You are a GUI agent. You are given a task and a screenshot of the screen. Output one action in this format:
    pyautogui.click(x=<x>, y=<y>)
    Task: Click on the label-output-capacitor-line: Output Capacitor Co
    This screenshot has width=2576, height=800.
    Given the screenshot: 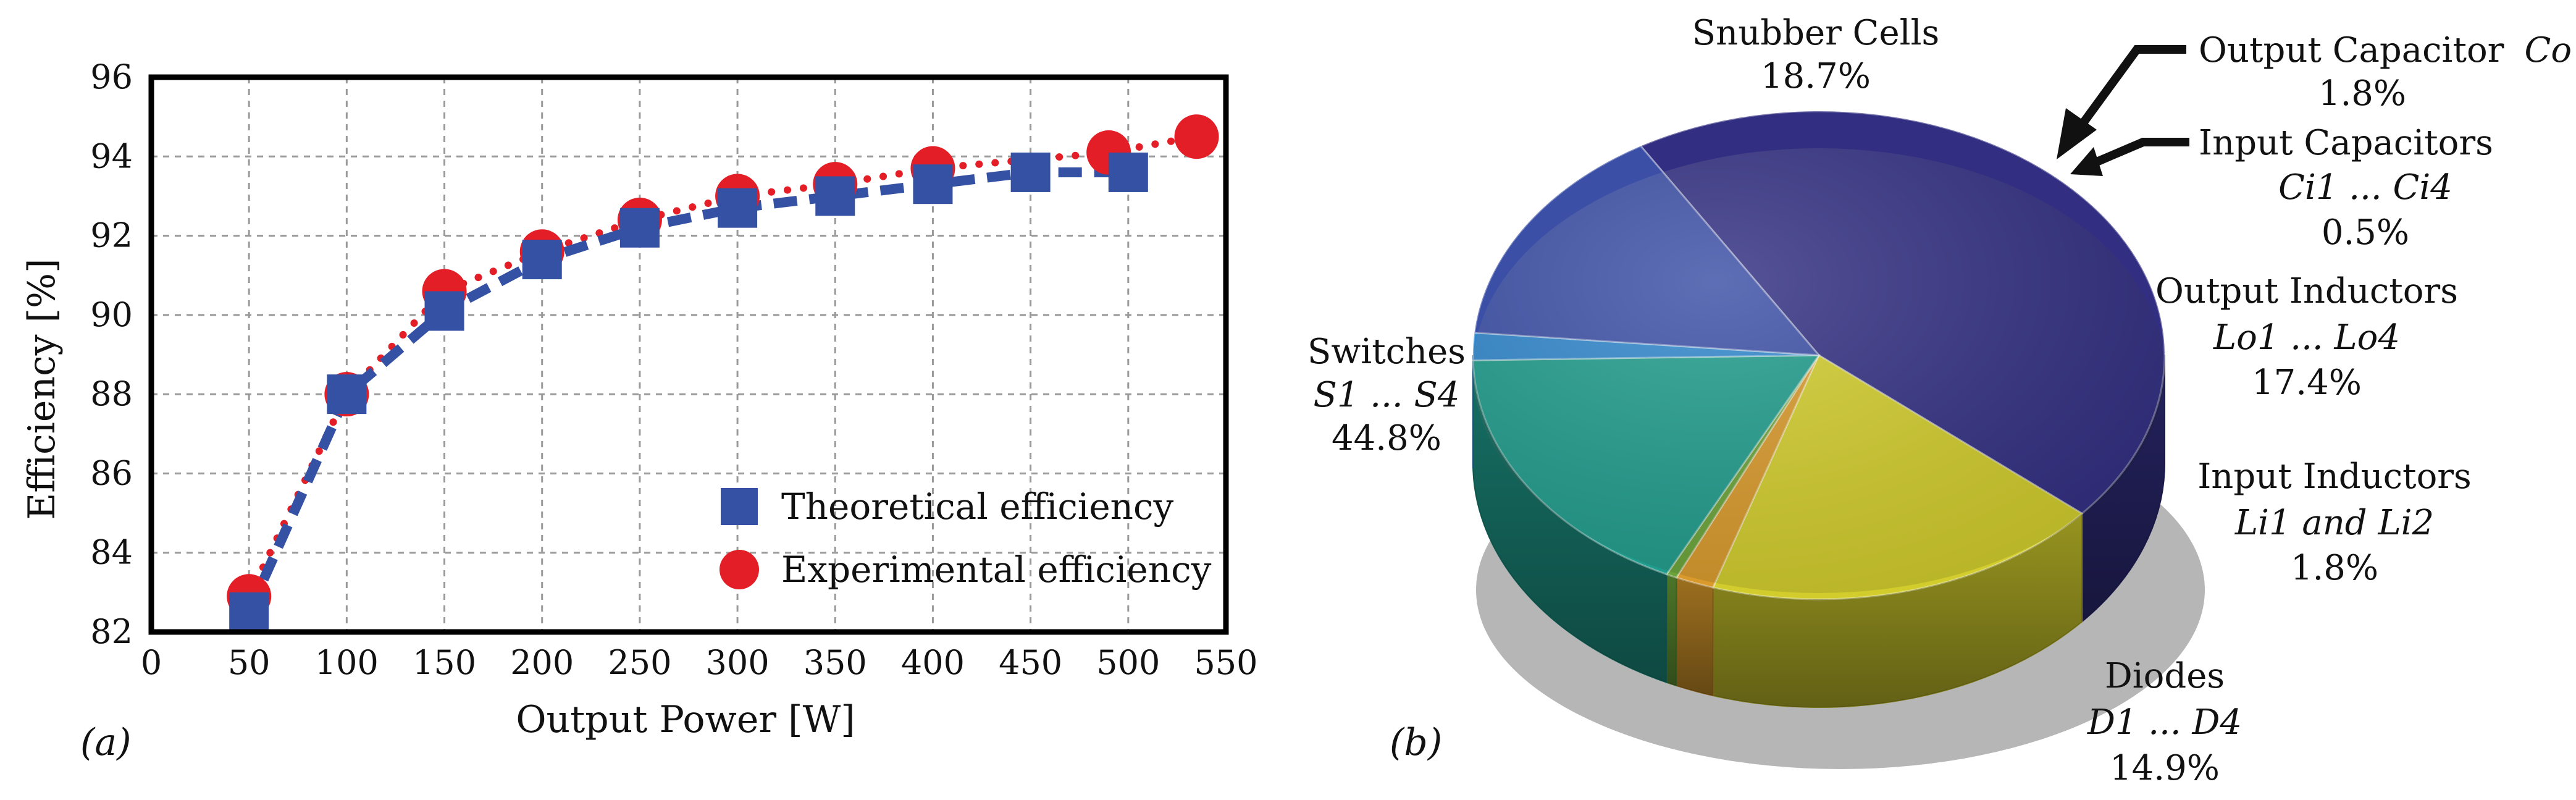 What is the action you would take?
    pyautogui.click(x=2385, y=50)
    